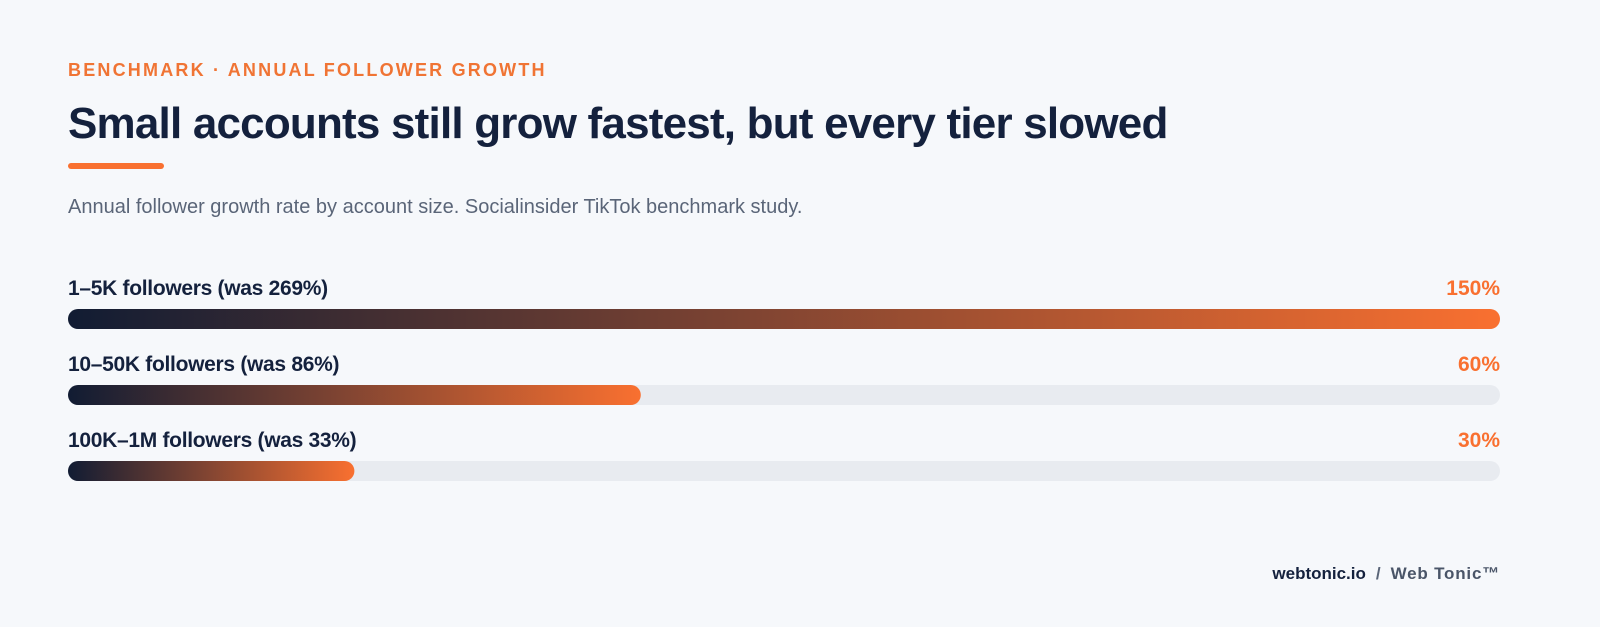 This screenshot has width=1600, height=627. I want to click on footer-site: webtonic.io, so click(1318, 573).